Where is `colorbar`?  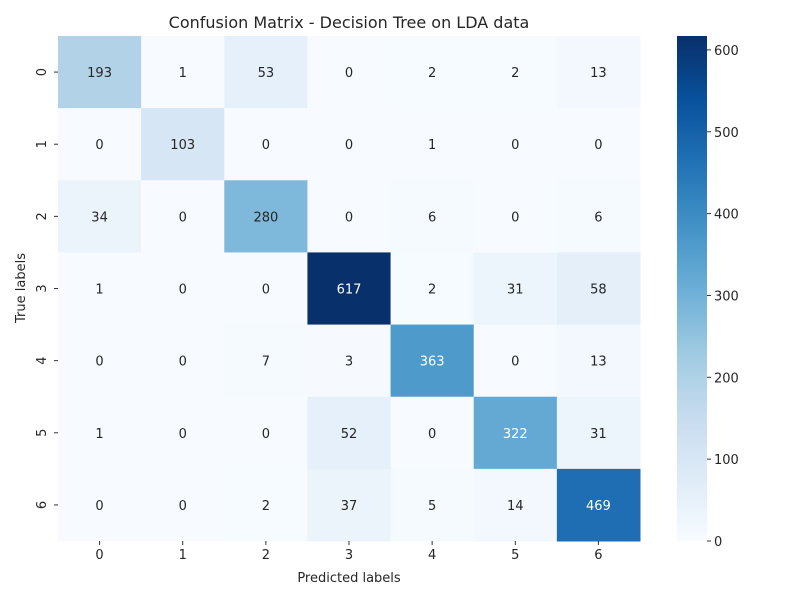 colorbar is located at coordinates (692, 288).